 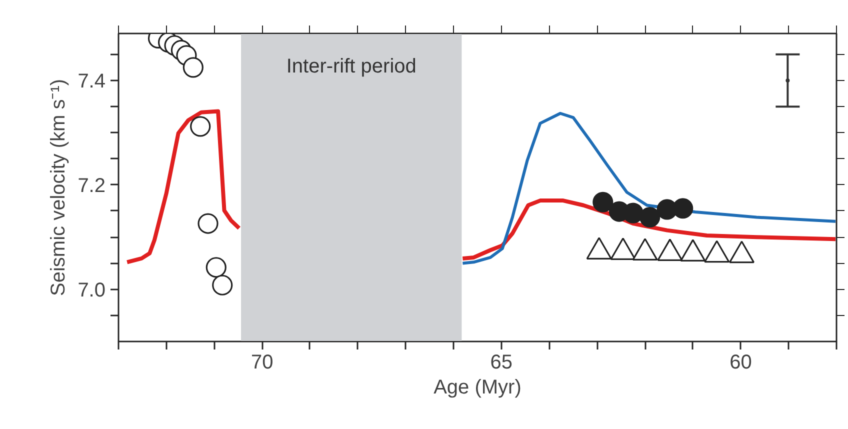 What do you see at coordinates (501, 363) in the screenshot?
I see `x-tick-label: 65` at bounding box center [501, 363].